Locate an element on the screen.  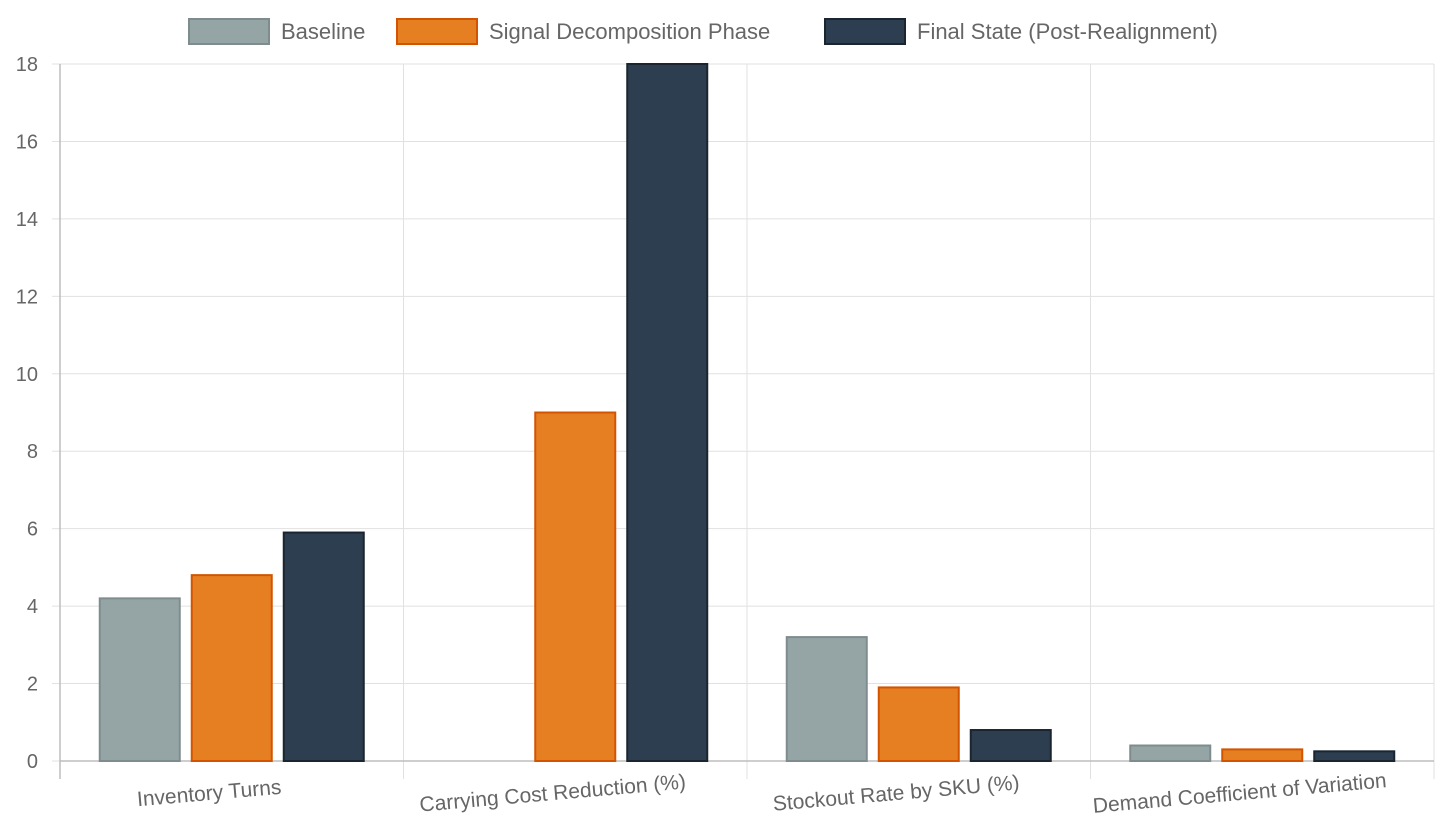
legend-label: Final State (Post-Realignment) is located at coordinates (1067, 31).